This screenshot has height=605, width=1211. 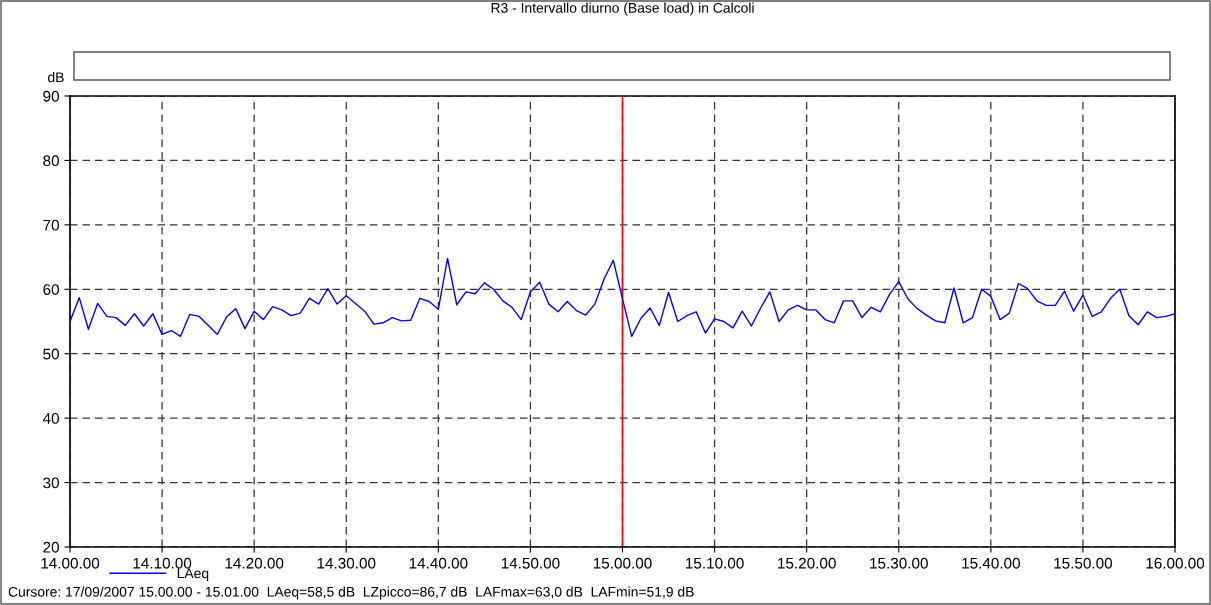 I want to click on x-tick-label: 14.00.00, so click(x=70, y=563).